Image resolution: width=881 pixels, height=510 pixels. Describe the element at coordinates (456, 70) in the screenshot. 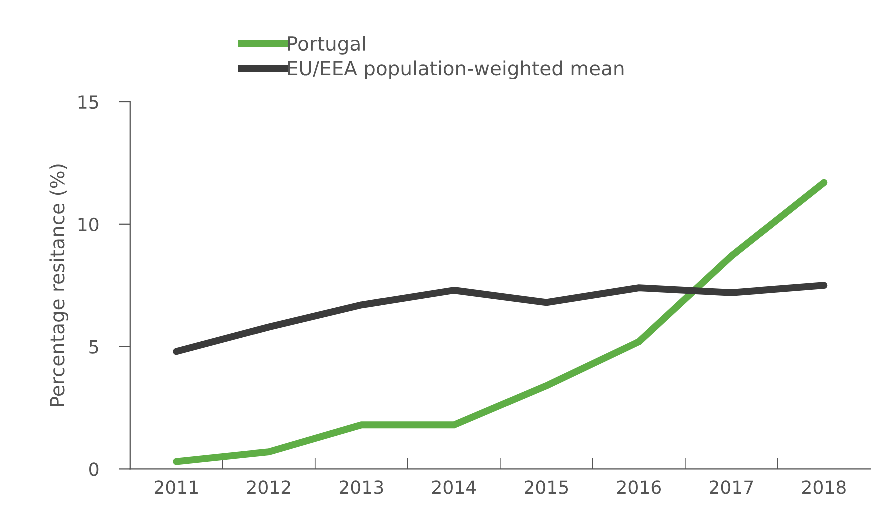

I see `legend-label: EU/EEA population-weighted mean` at that location.